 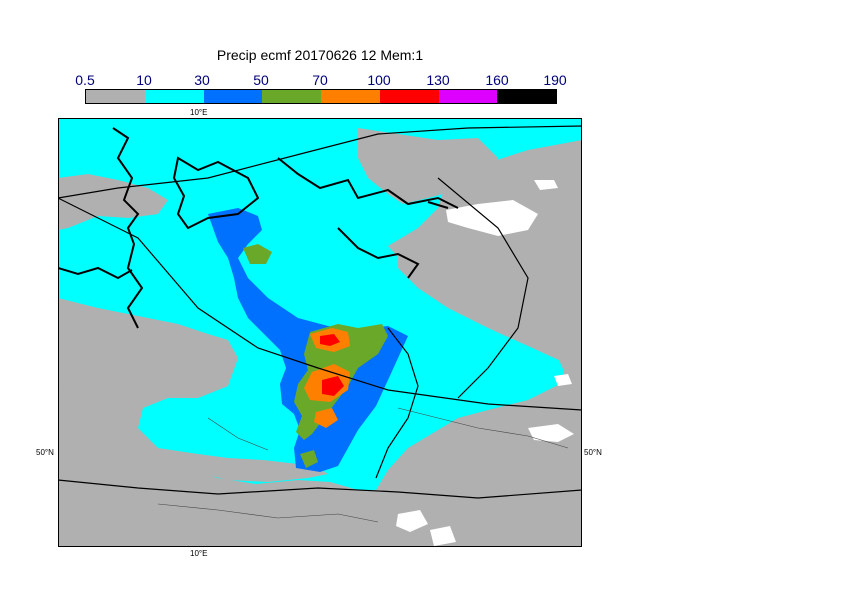 I want to click on land-gray-left-north, so click(x=113, y=202).